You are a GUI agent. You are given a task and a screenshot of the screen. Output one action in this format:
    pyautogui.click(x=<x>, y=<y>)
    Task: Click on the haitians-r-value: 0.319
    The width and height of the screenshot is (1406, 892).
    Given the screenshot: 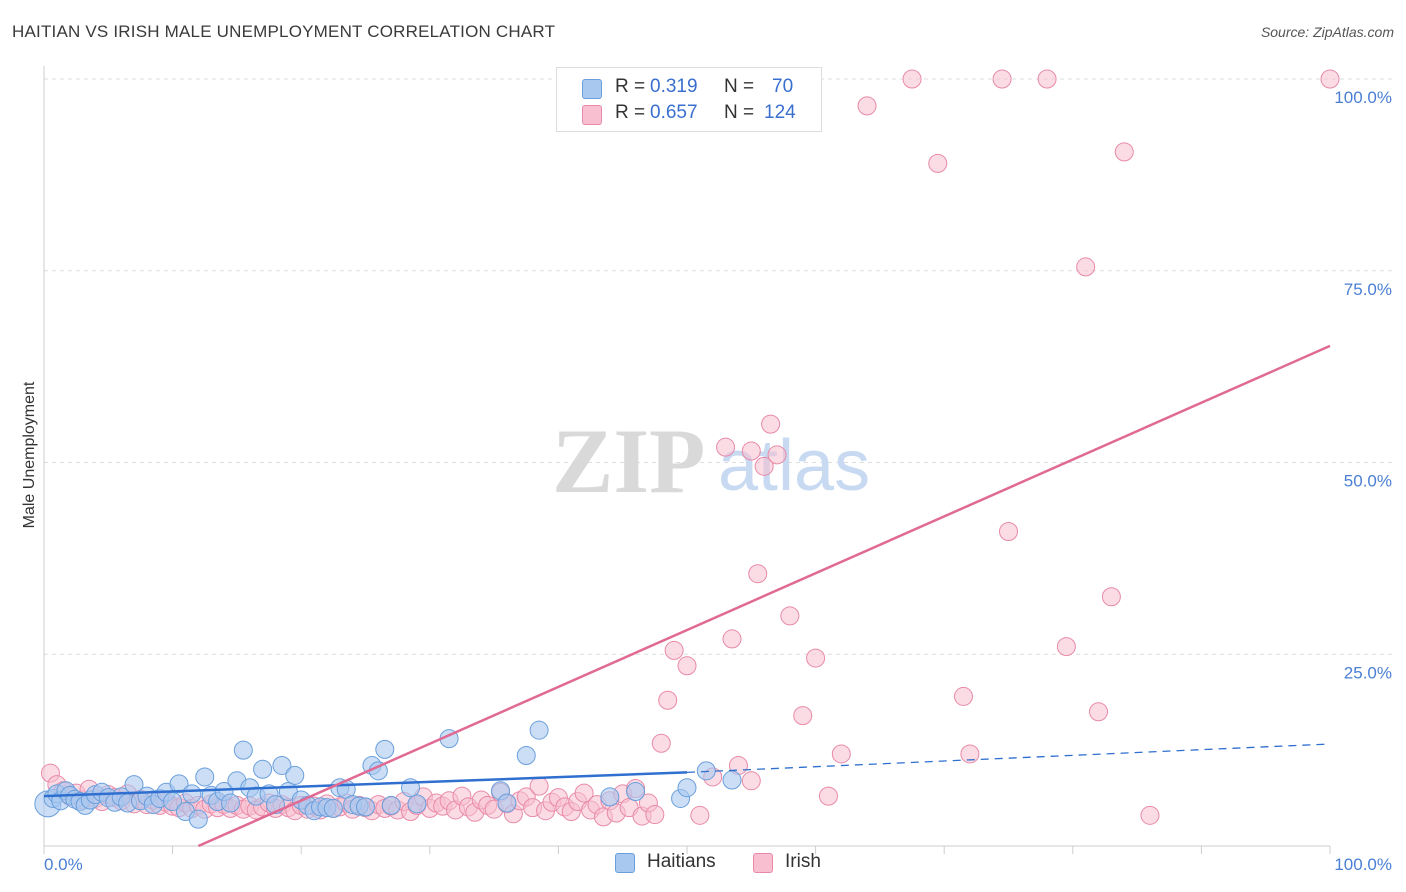 What is the action you would take?
    pyautogui.click(x=674, y=86)
    